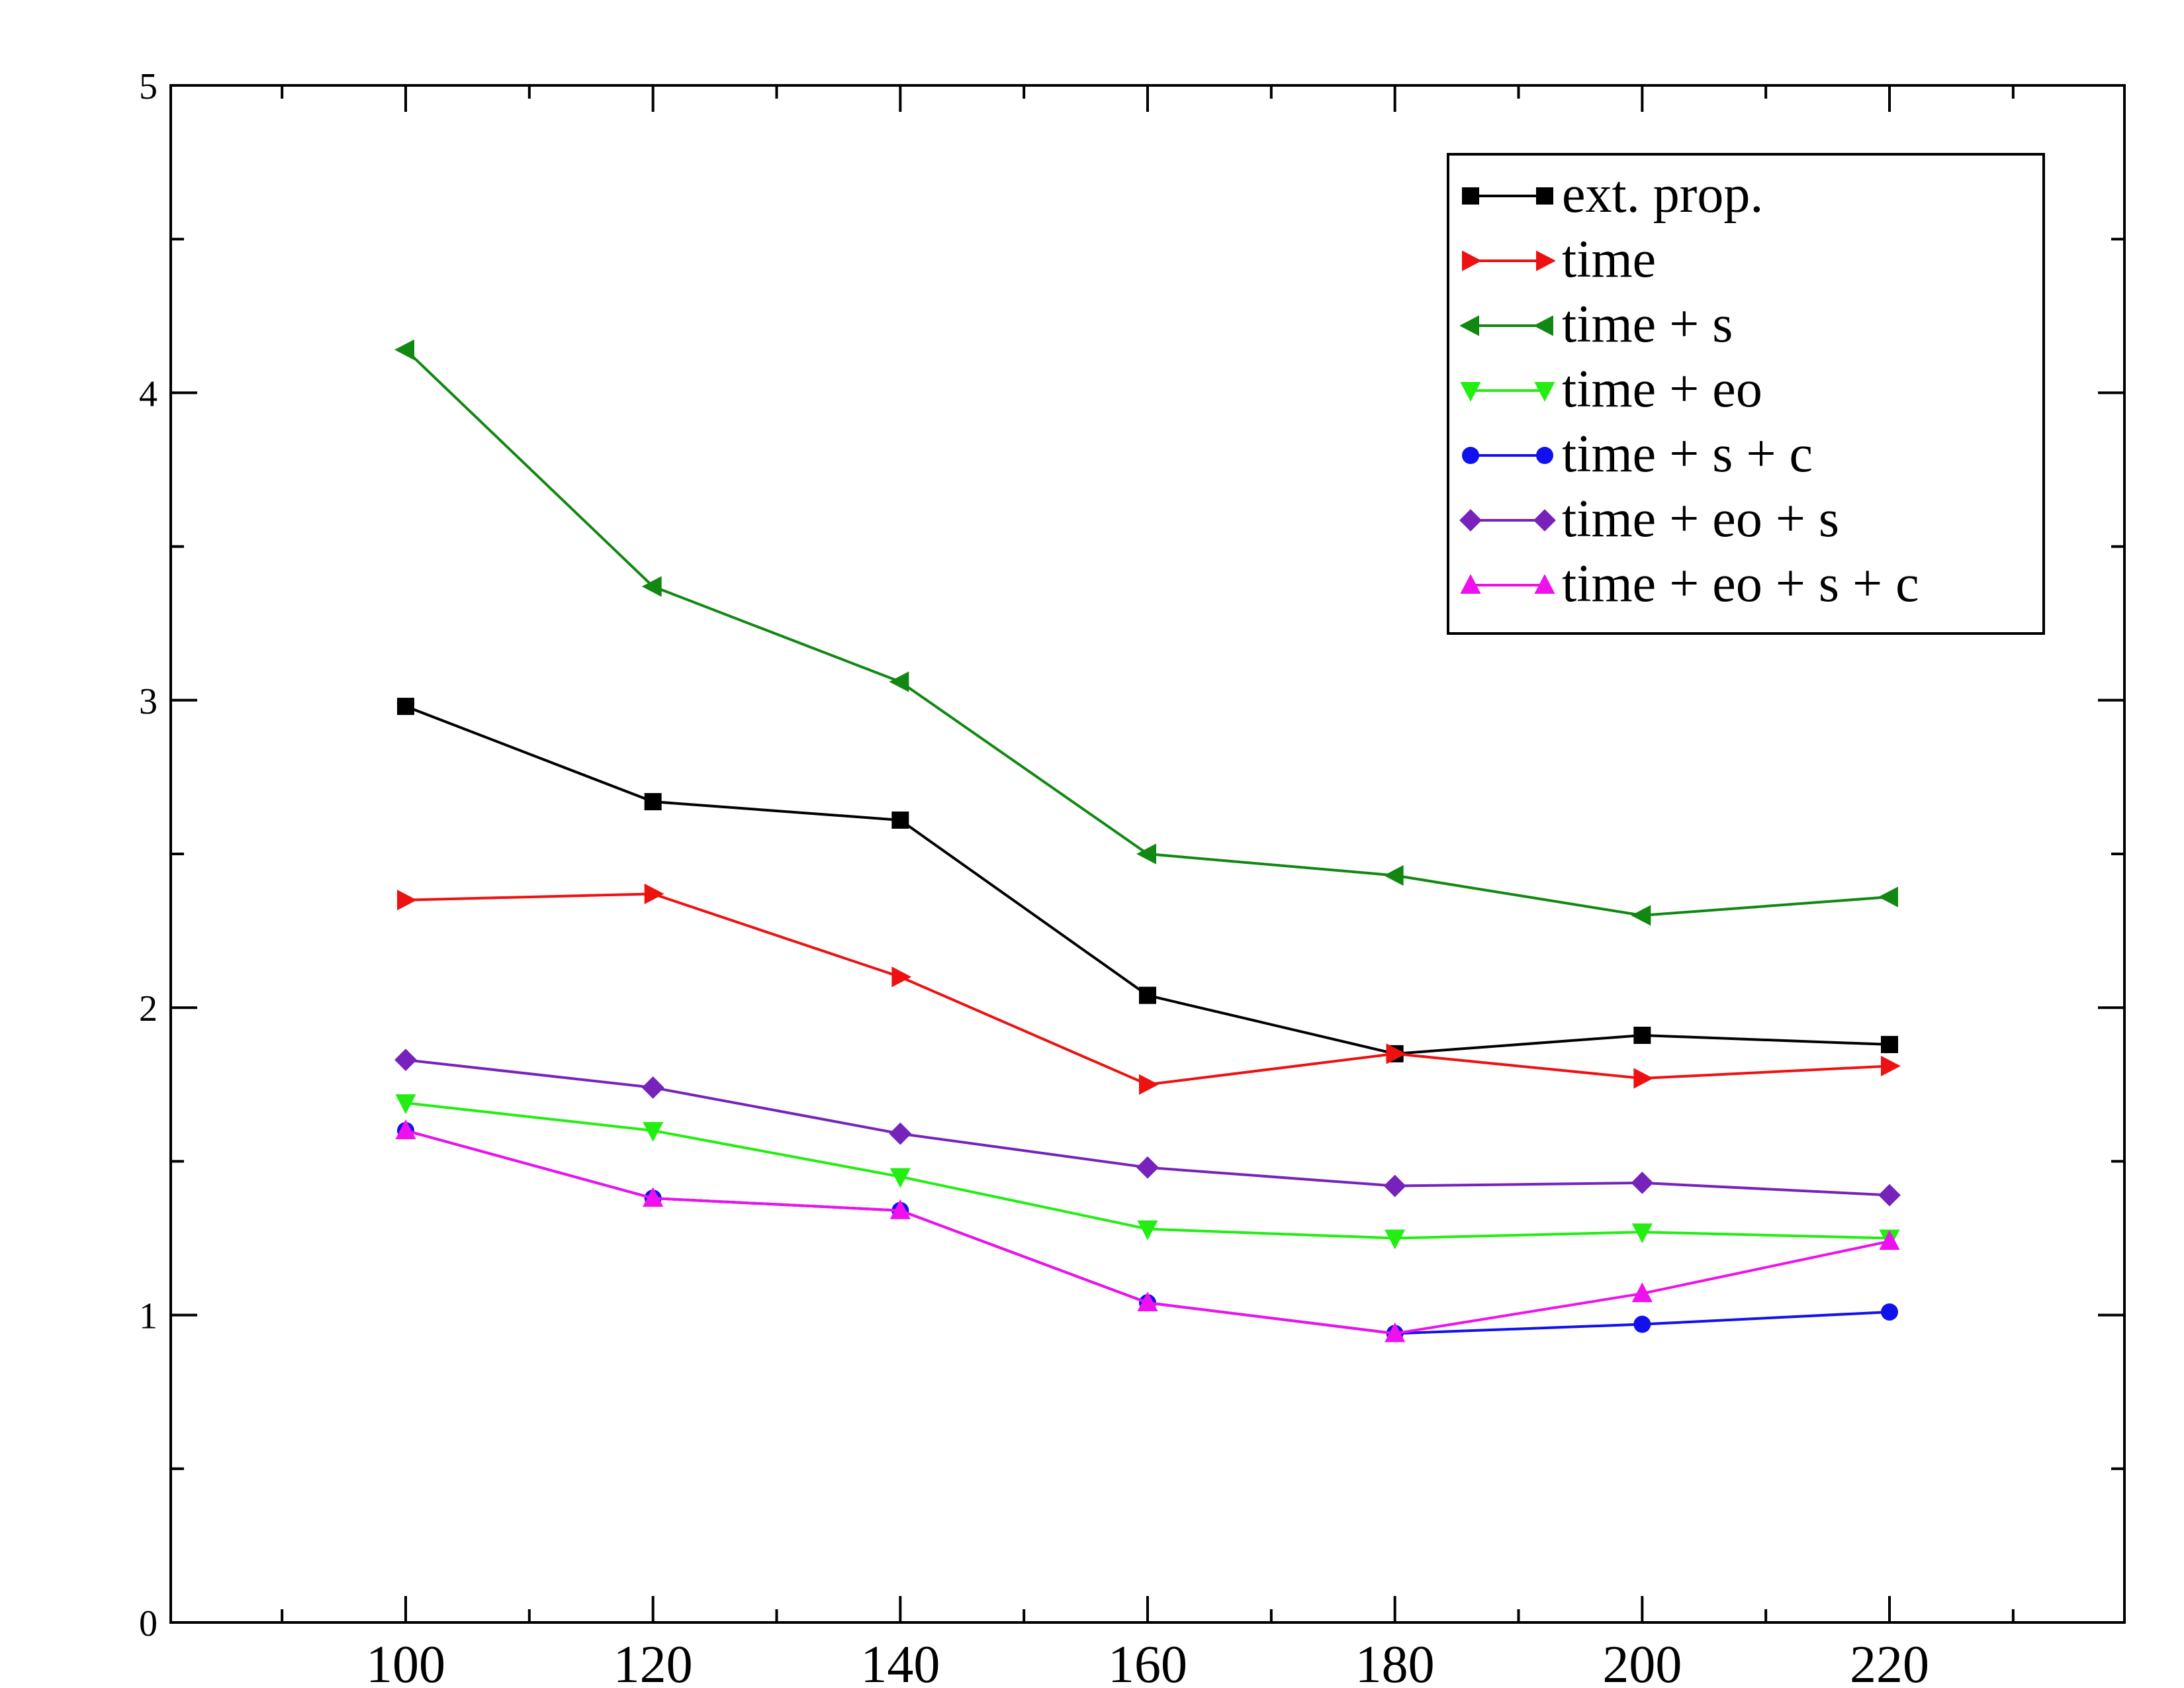 This screenshot has width=2184, height=1688. I want to click on y-tick-label: 2, so click(148, 1008).